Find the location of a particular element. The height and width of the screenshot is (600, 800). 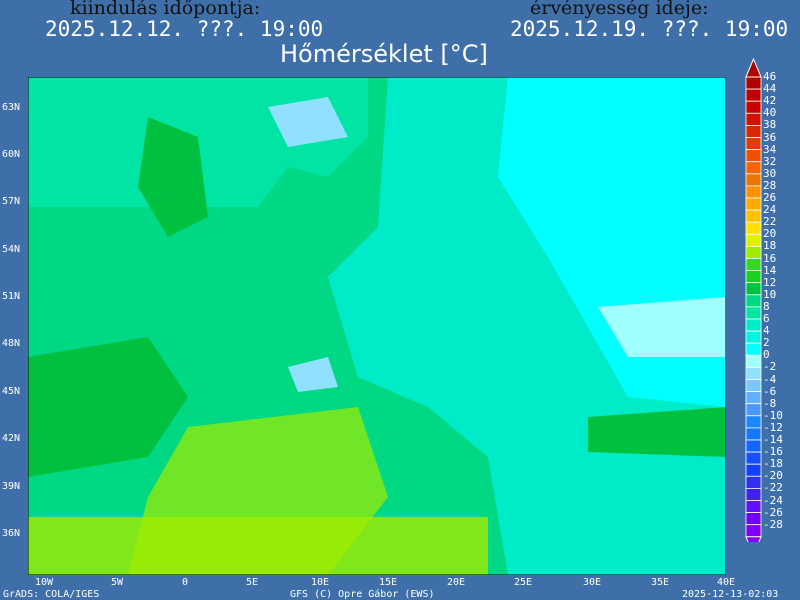

lon-label: 35E is located at coordinates (660, 582).